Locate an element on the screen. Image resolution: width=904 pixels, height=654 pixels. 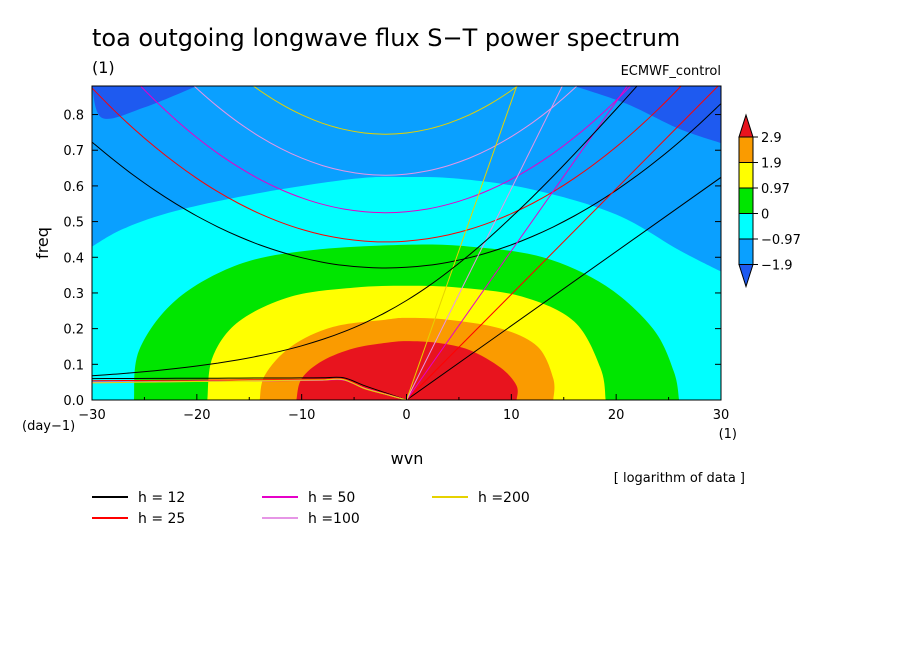
legend-label: h = 12 is located at coordinates (161, 498).